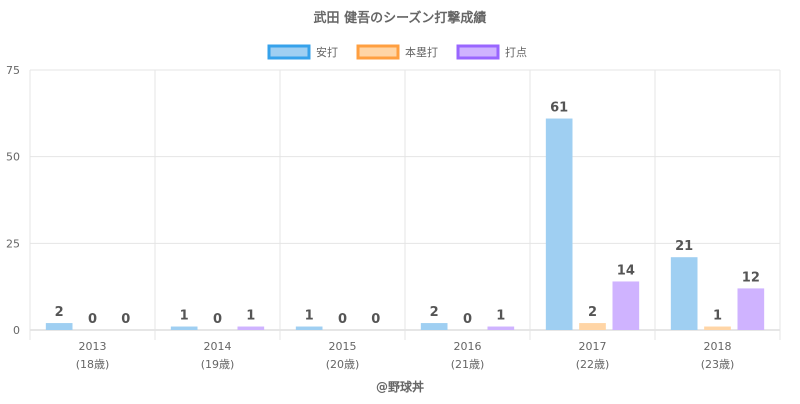 This screenshot has height=404, width=800. Describe the element at coordinates (16, 330) in the screenshot. I see `y-tick-label: 0` at that location.